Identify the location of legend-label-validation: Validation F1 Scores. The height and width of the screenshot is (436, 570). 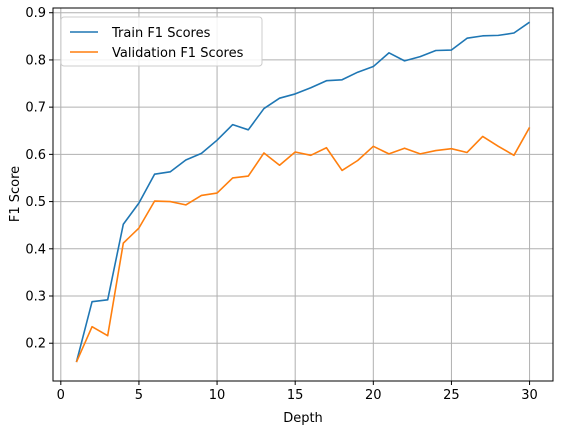
(178, 53).